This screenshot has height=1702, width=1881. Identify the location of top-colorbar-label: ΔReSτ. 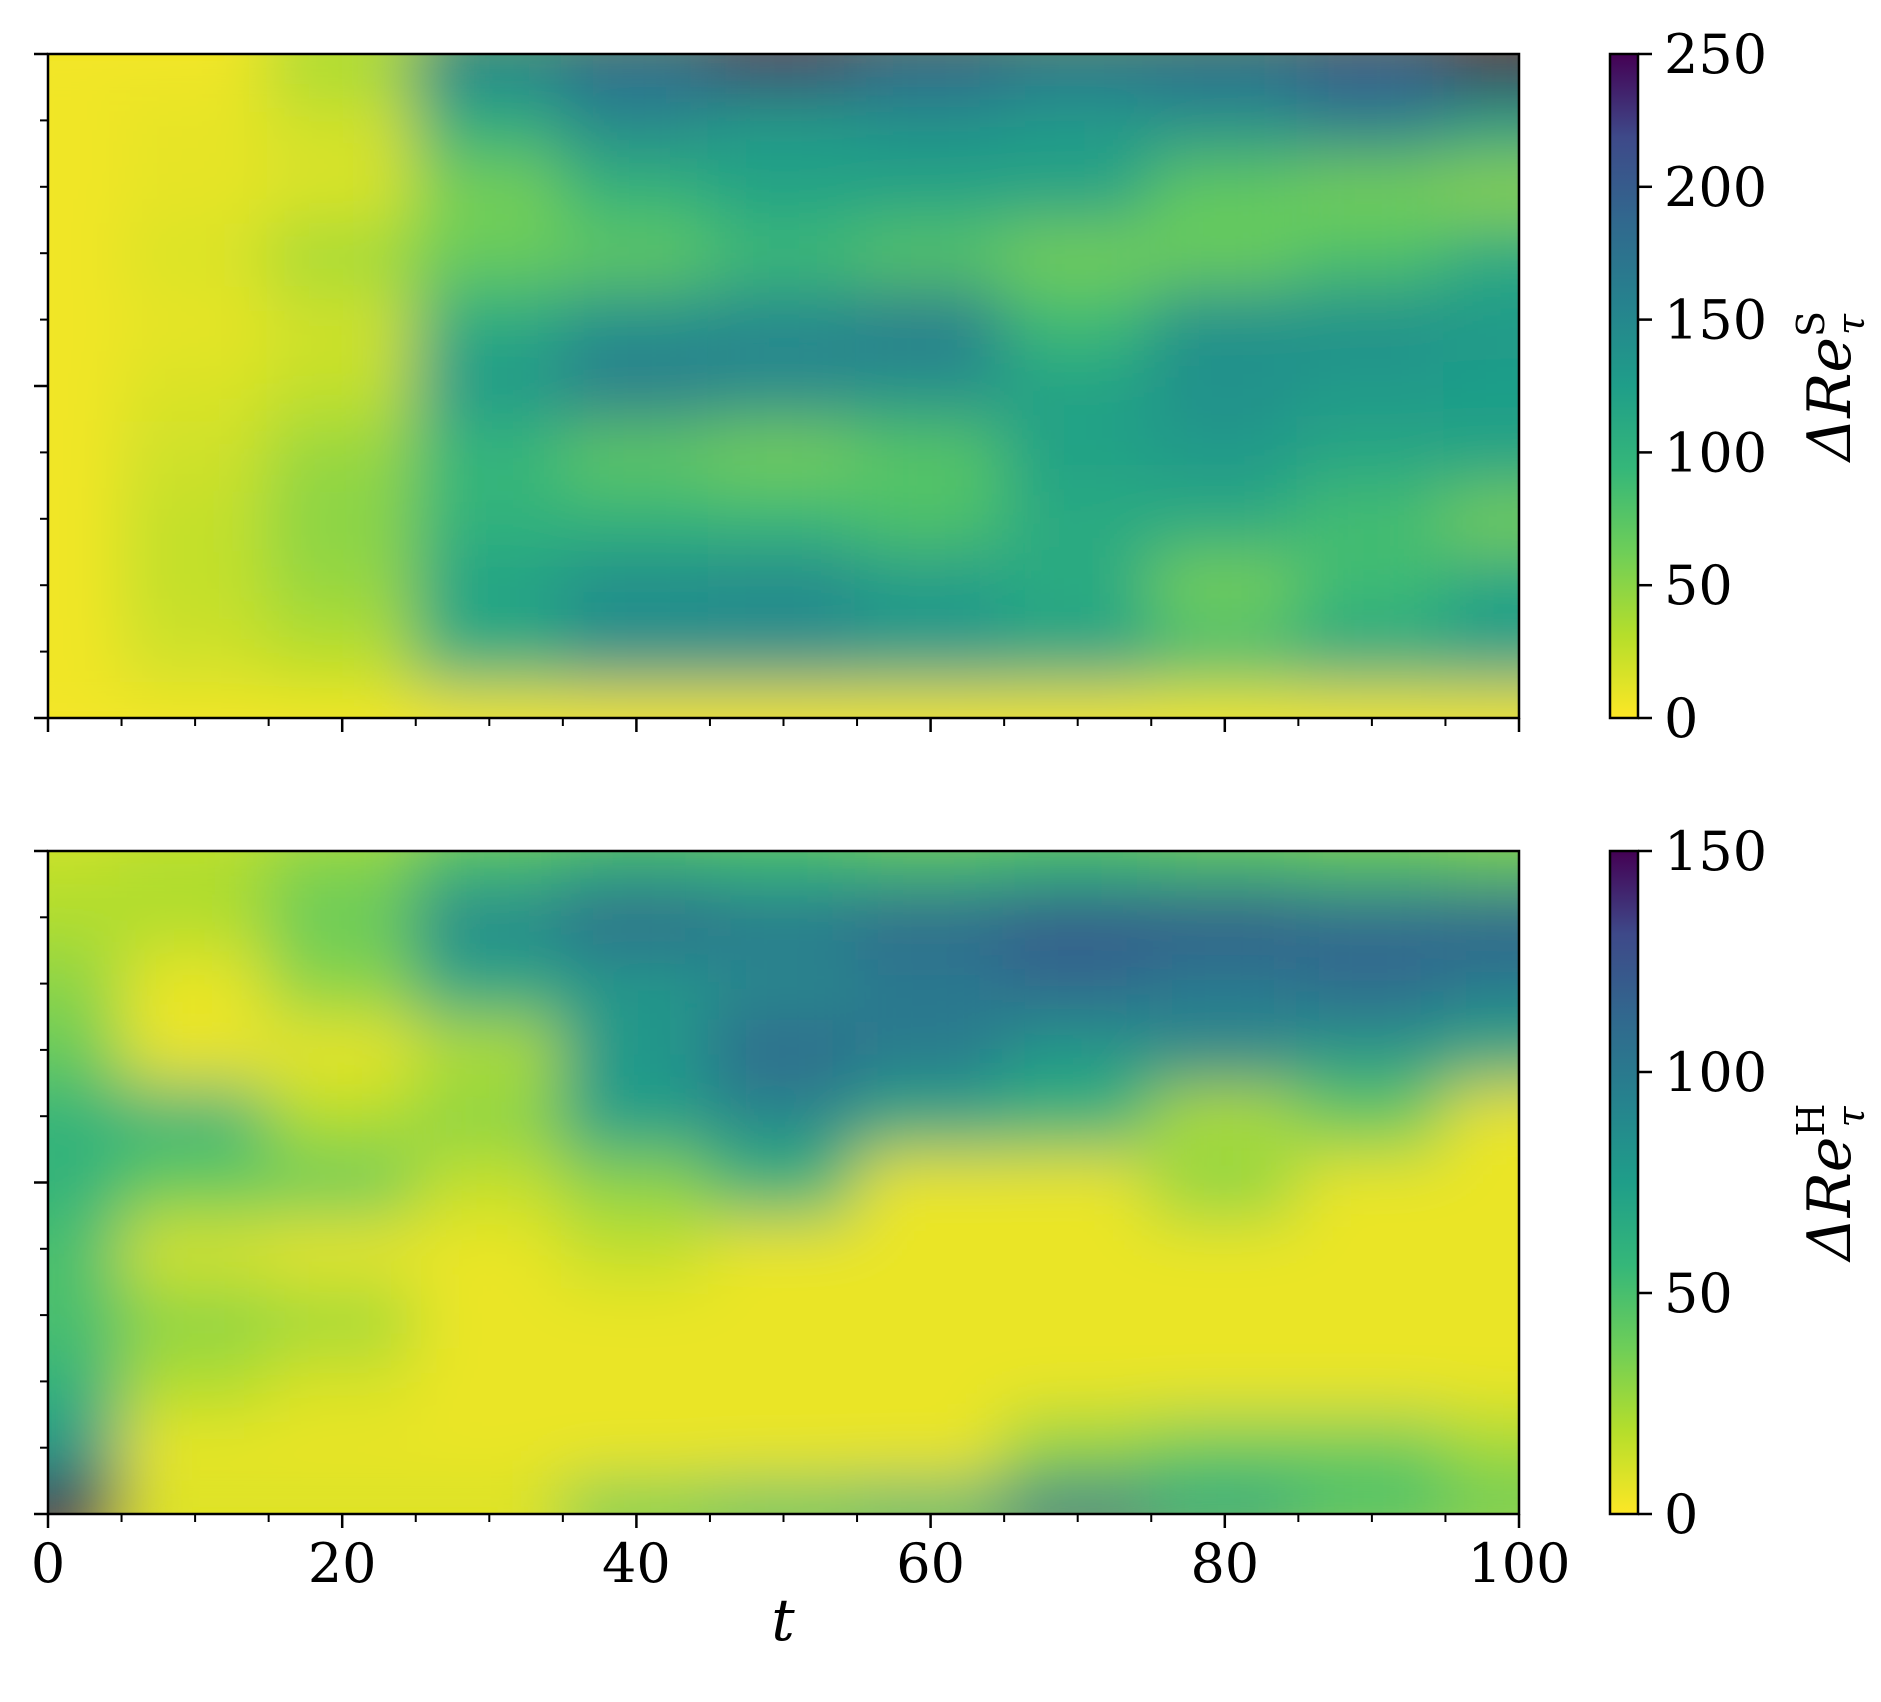
(1831, 387).